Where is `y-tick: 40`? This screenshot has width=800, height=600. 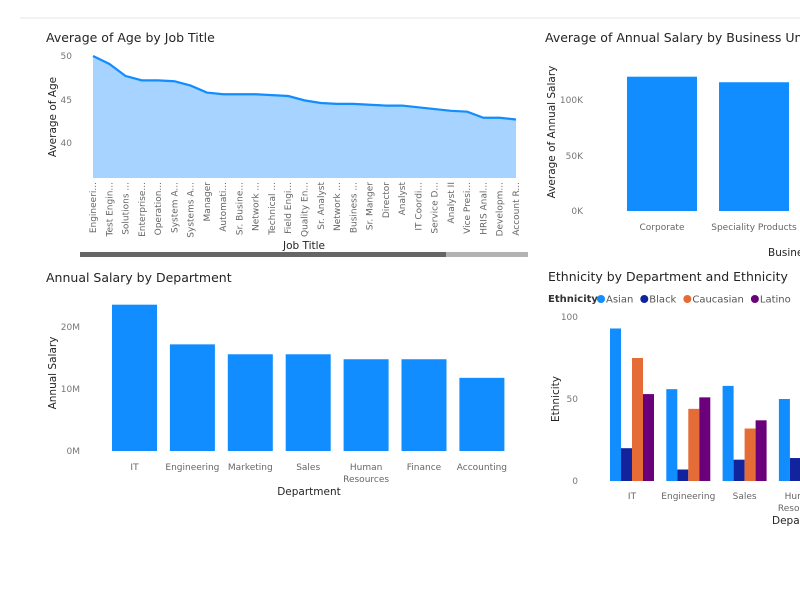 y-tick: 40 is located at coordinates (67, 144).